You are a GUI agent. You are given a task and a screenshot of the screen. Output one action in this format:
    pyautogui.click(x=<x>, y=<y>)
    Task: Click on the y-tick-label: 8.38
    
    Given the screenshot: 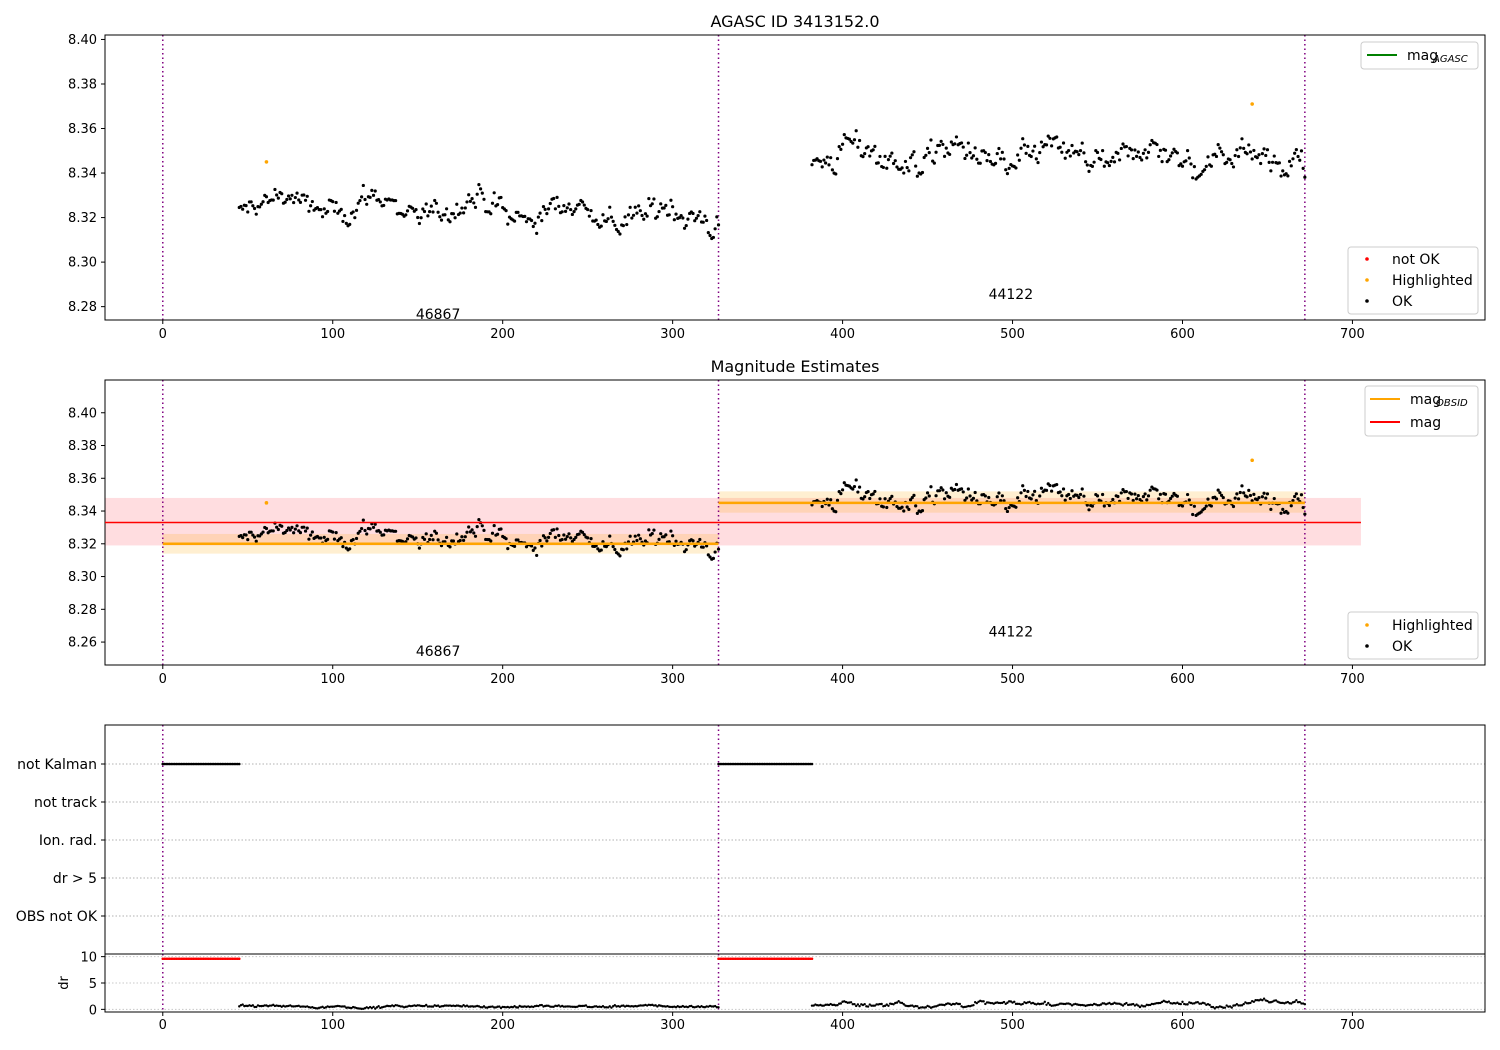 What is the action you would take?
    pyautogui.click(x=82, y=446)
    